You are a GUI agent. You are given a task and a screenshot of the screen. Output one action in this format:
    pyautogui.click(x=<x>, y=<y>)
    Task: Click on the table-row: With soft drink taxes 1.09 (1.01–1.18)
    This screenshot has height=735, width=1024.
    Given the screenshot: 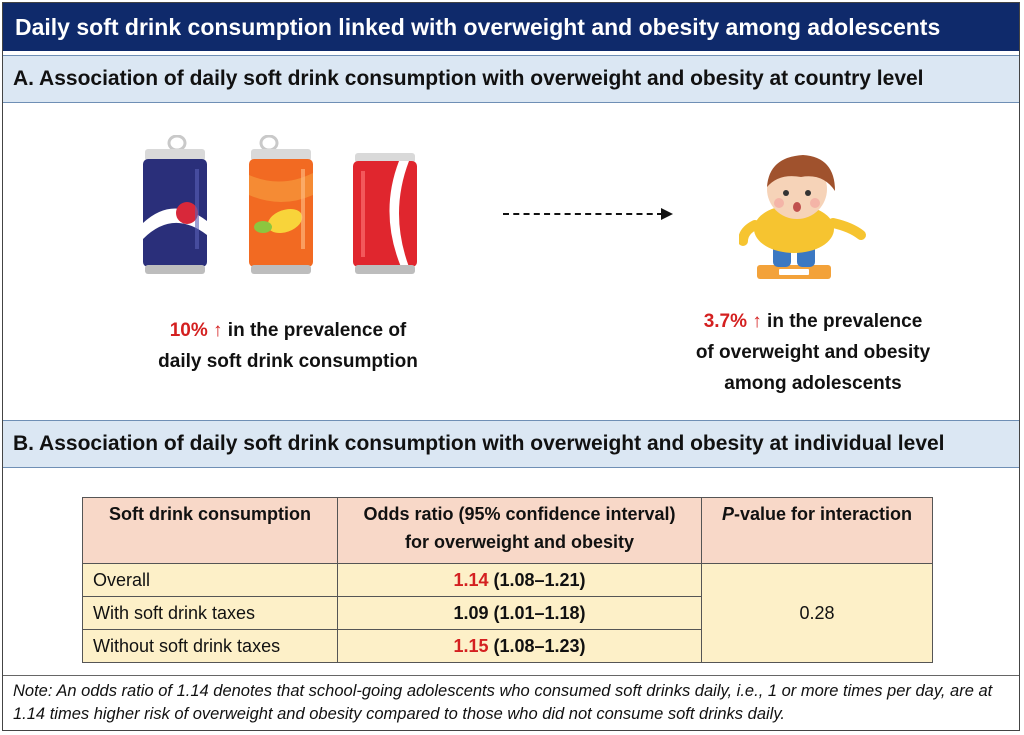 What is the action you would take?
    pyautogui.click(x=507, y=613)
    